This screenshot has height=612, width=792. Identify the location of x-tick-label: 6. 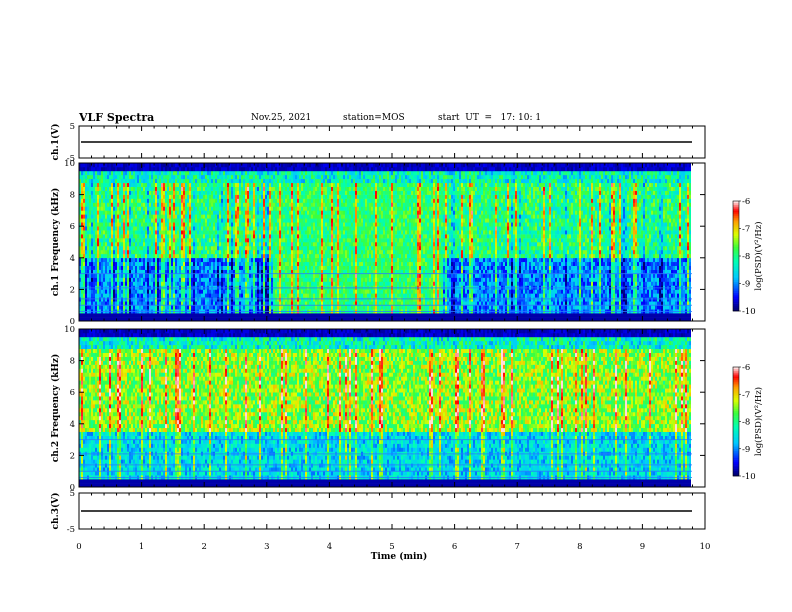
(454, 547).